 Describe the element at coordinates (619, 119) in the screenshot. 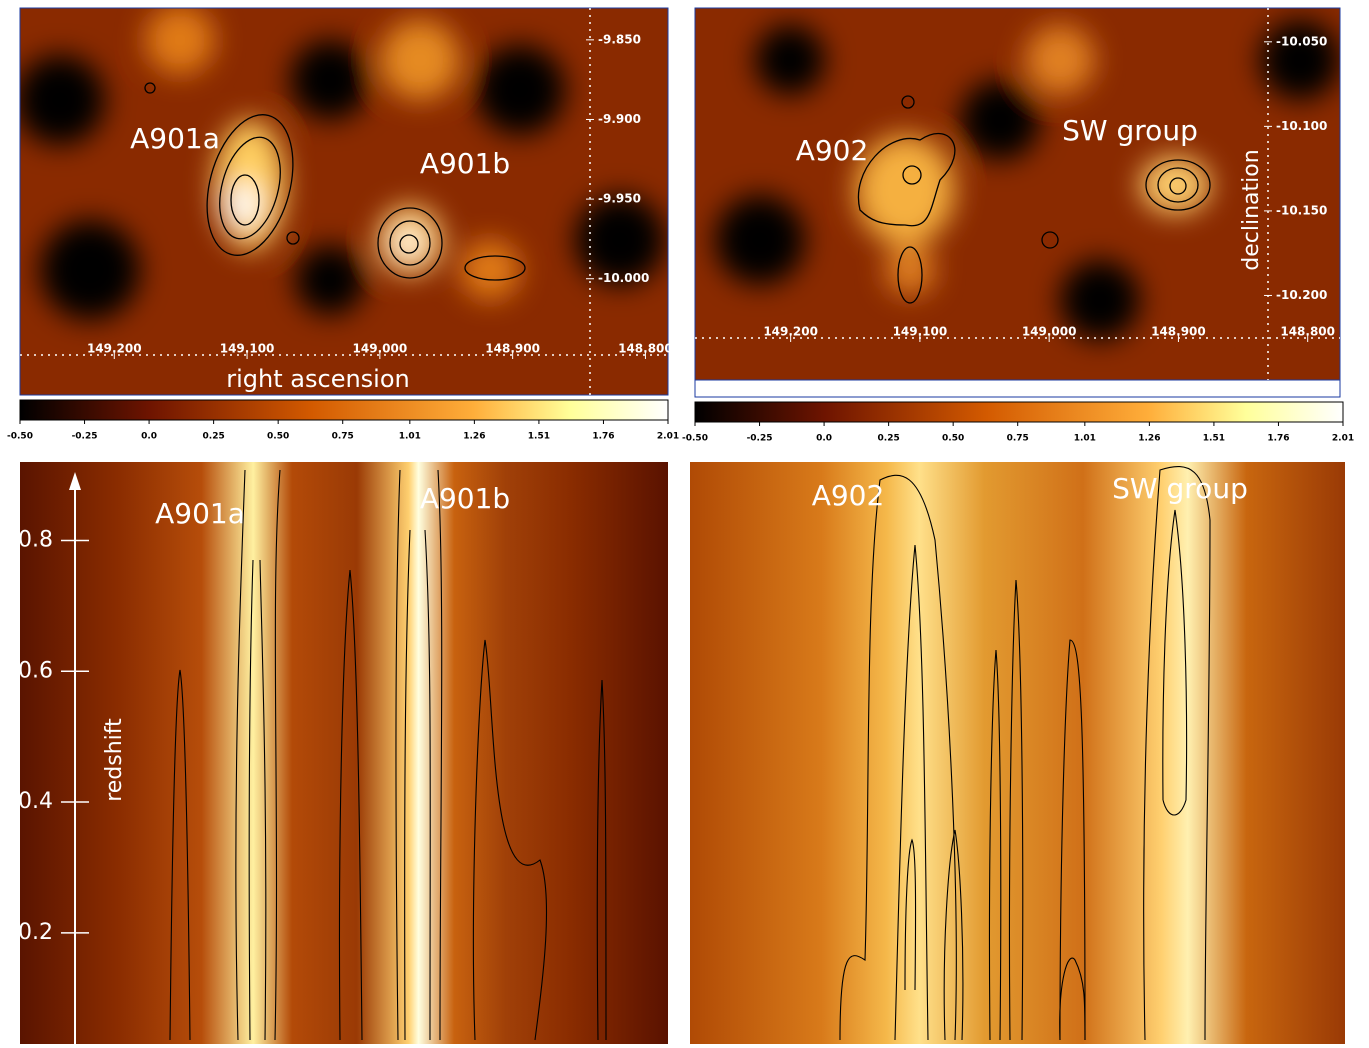

I see `y-tick-label: -9.900` at that location.